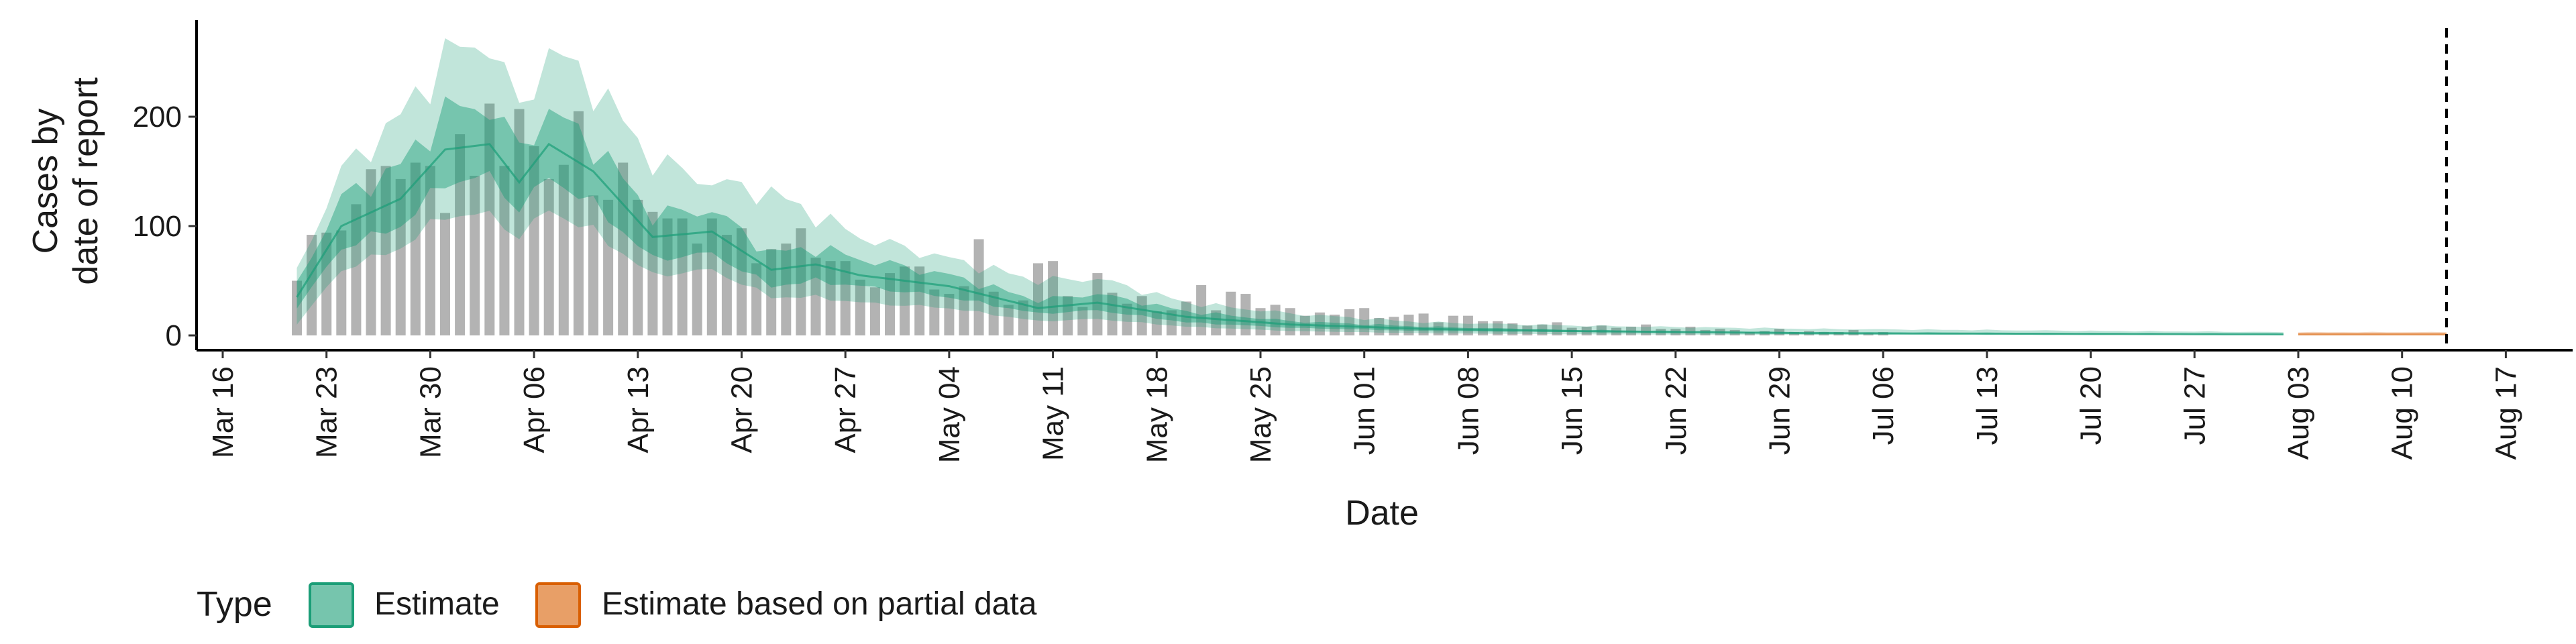  Describe the element at coordinates (2402, 413) in the screenshot. I see `x-tick-label: Aug 10` at that location.